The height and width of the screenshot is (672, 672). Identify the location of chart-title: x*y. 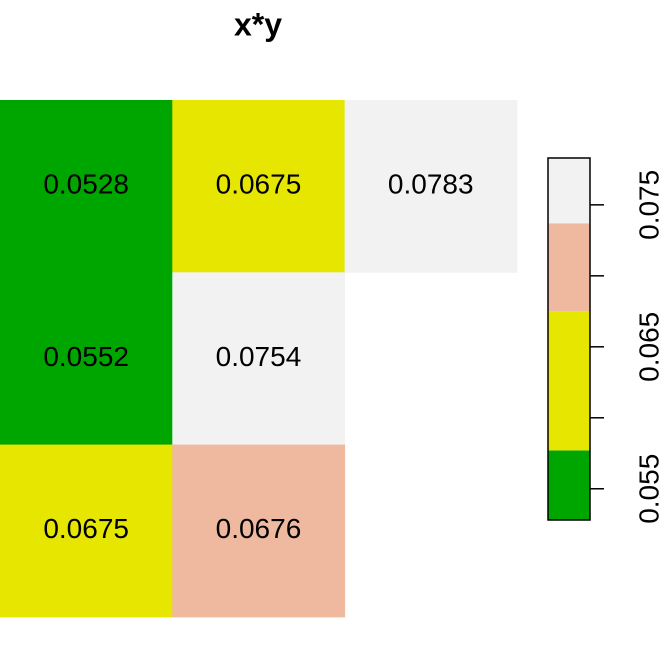
(258, 24).